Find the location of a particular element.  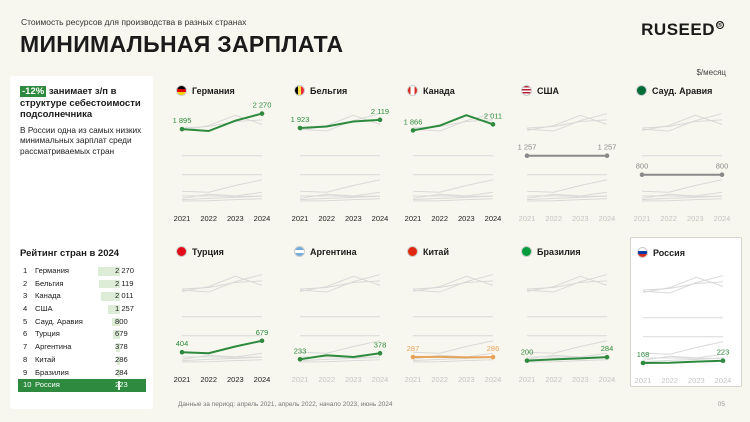

panel-chart: 233 378 2021 2022 2023 2024 is located at coordinates (340, 329).